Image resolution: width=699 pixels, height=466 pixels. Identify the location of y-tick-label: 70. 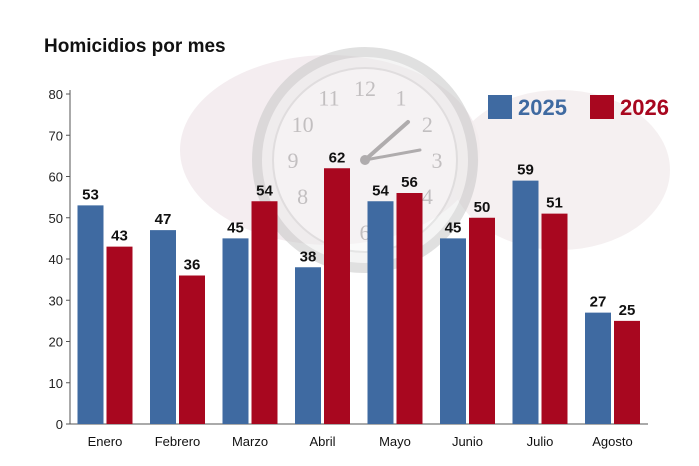
(56, 135).